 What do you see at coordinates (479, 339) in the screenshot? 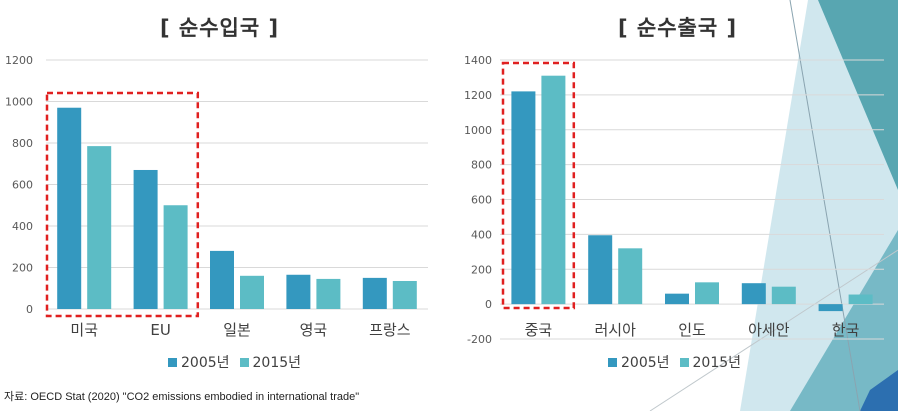
I see `y-tick-label: -200` at bounding box center [479, 339].